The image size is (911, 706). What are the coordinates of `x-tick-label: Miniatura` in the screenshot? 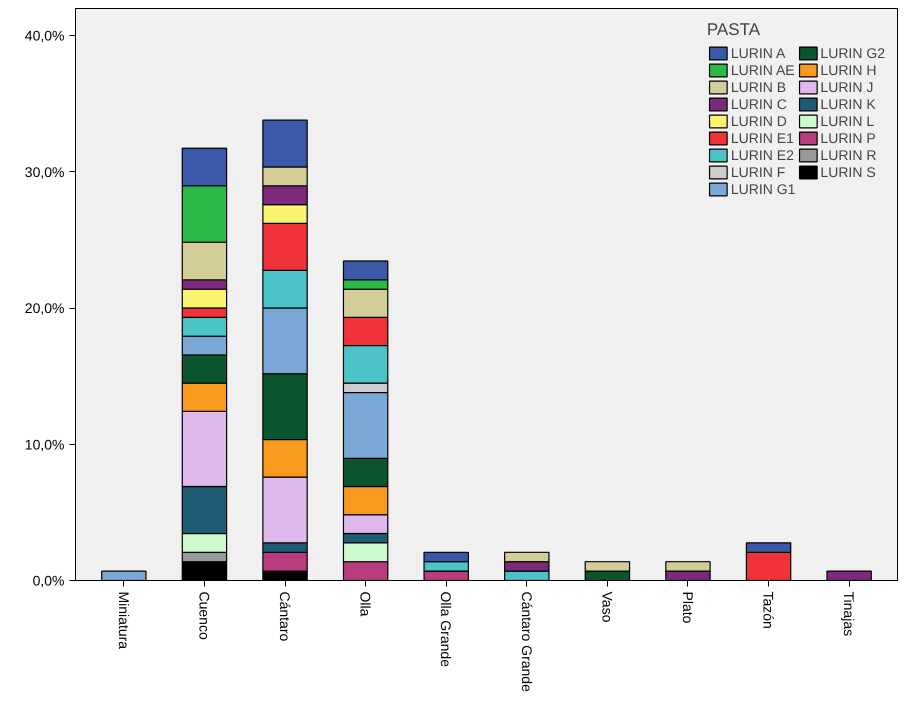 It's located at (124, 621).